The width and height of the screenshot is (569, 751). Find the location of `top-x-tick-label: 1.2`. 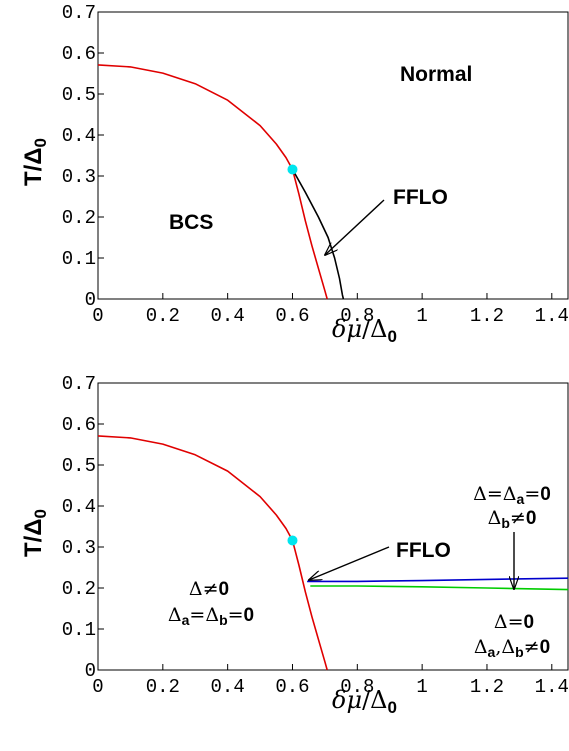

top-x-tick-label: 1.2 is located at coordinates (487, 316).